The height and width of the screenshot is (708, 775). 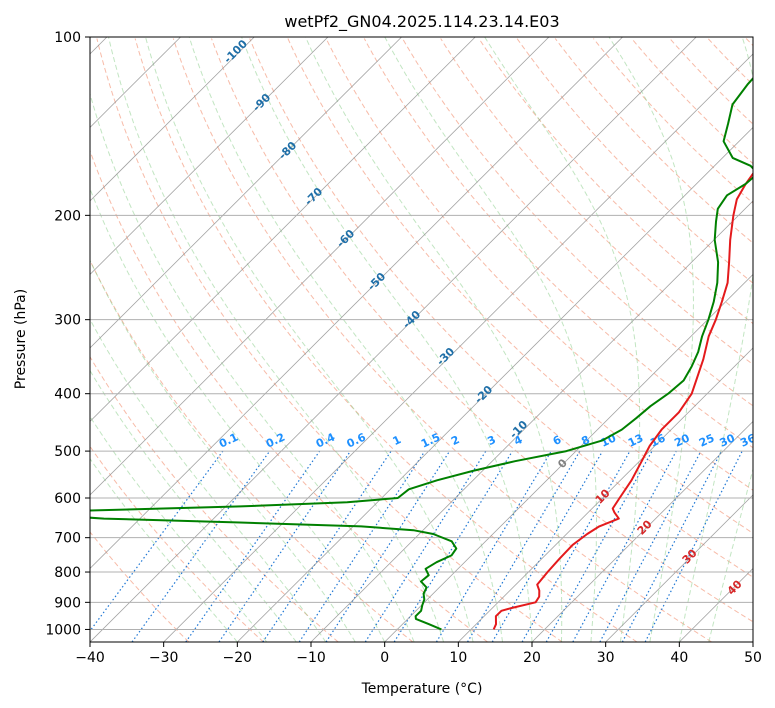 What do you see at coordinates (67, 321) in the screenshot?
I see `y-tick-label: 300` at bounding box center [67, 321].